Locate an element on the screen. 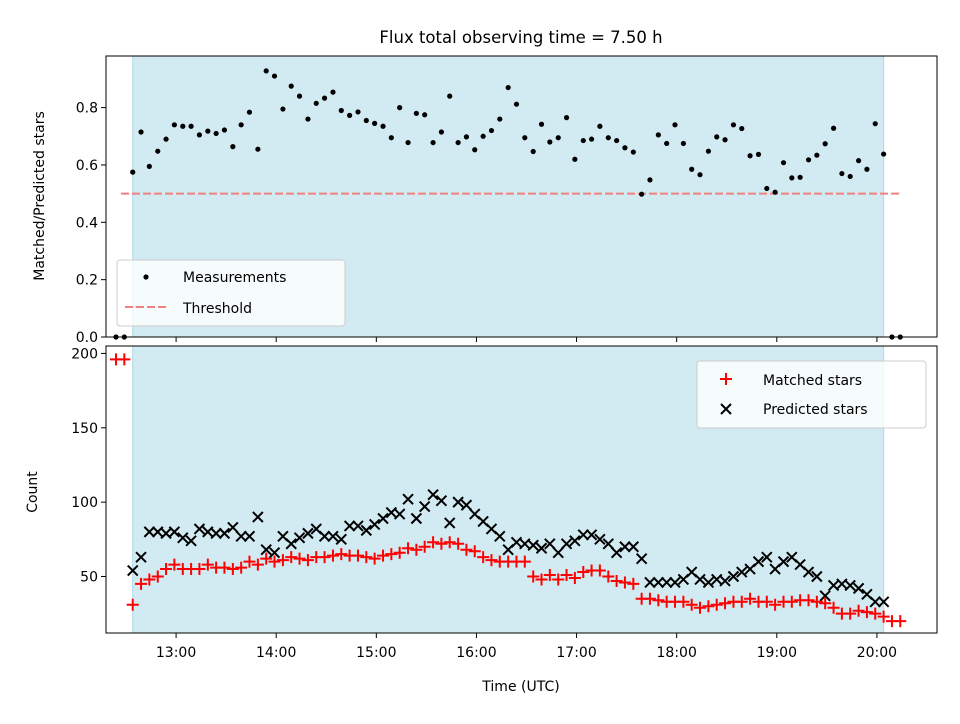 The width and height of the screenshot is (960, 724). ratio-y-tick-label: 0.8 is located at coordinates (87, 109).